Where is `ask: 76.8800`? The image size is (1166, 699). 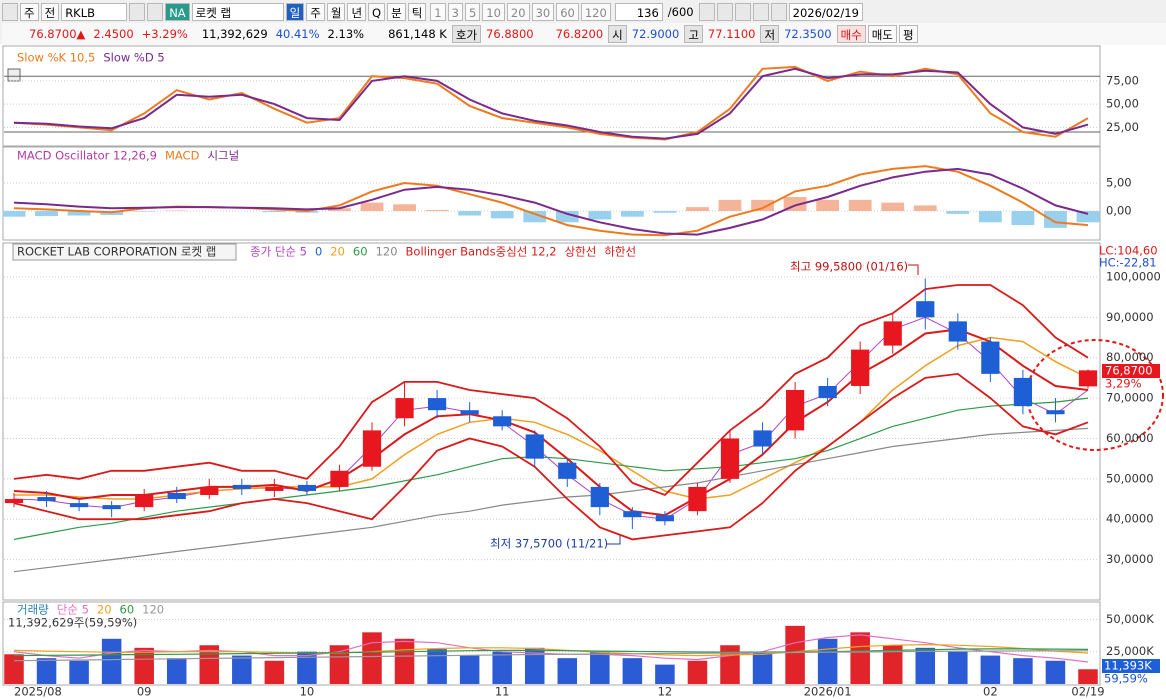
ask: 76.8800 is located at coordinates (510, 34).